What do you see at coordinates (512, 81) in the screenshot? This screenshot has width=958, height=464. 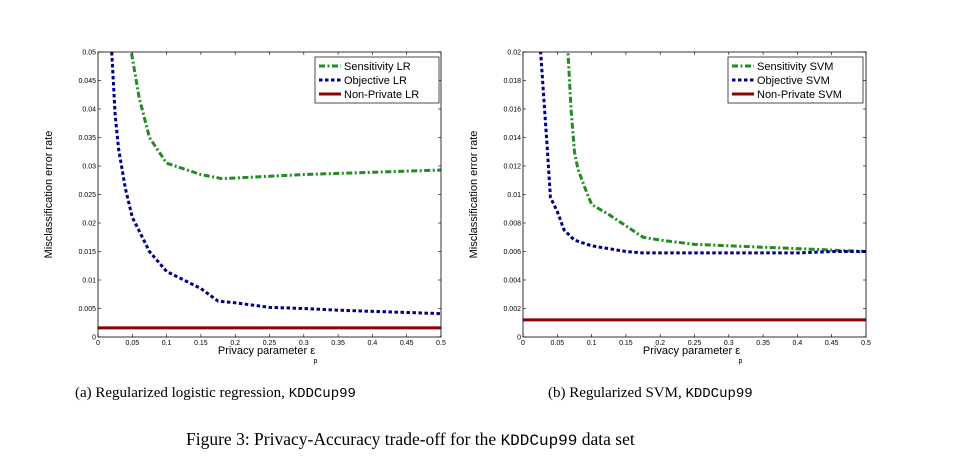 I see `y-tick-label: 0.018` at bounding box center [512, 81].